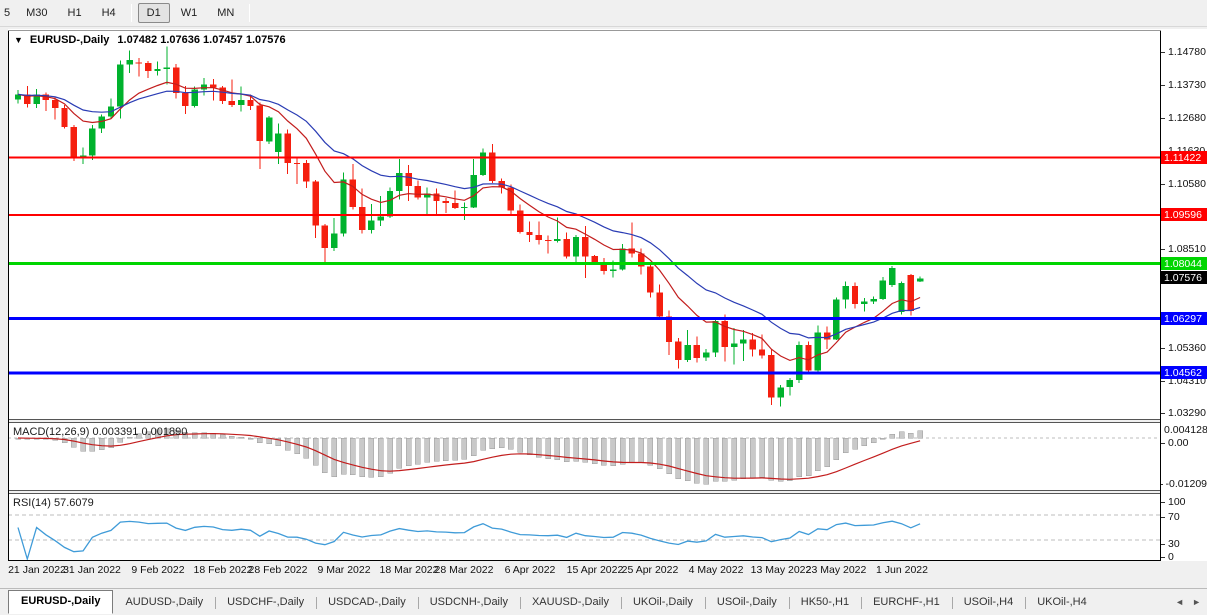  Describe the element at coordinates (662, 602) in the screenshot. I see `tab-ukoil-daily: UKOil-,Daily` at that location.